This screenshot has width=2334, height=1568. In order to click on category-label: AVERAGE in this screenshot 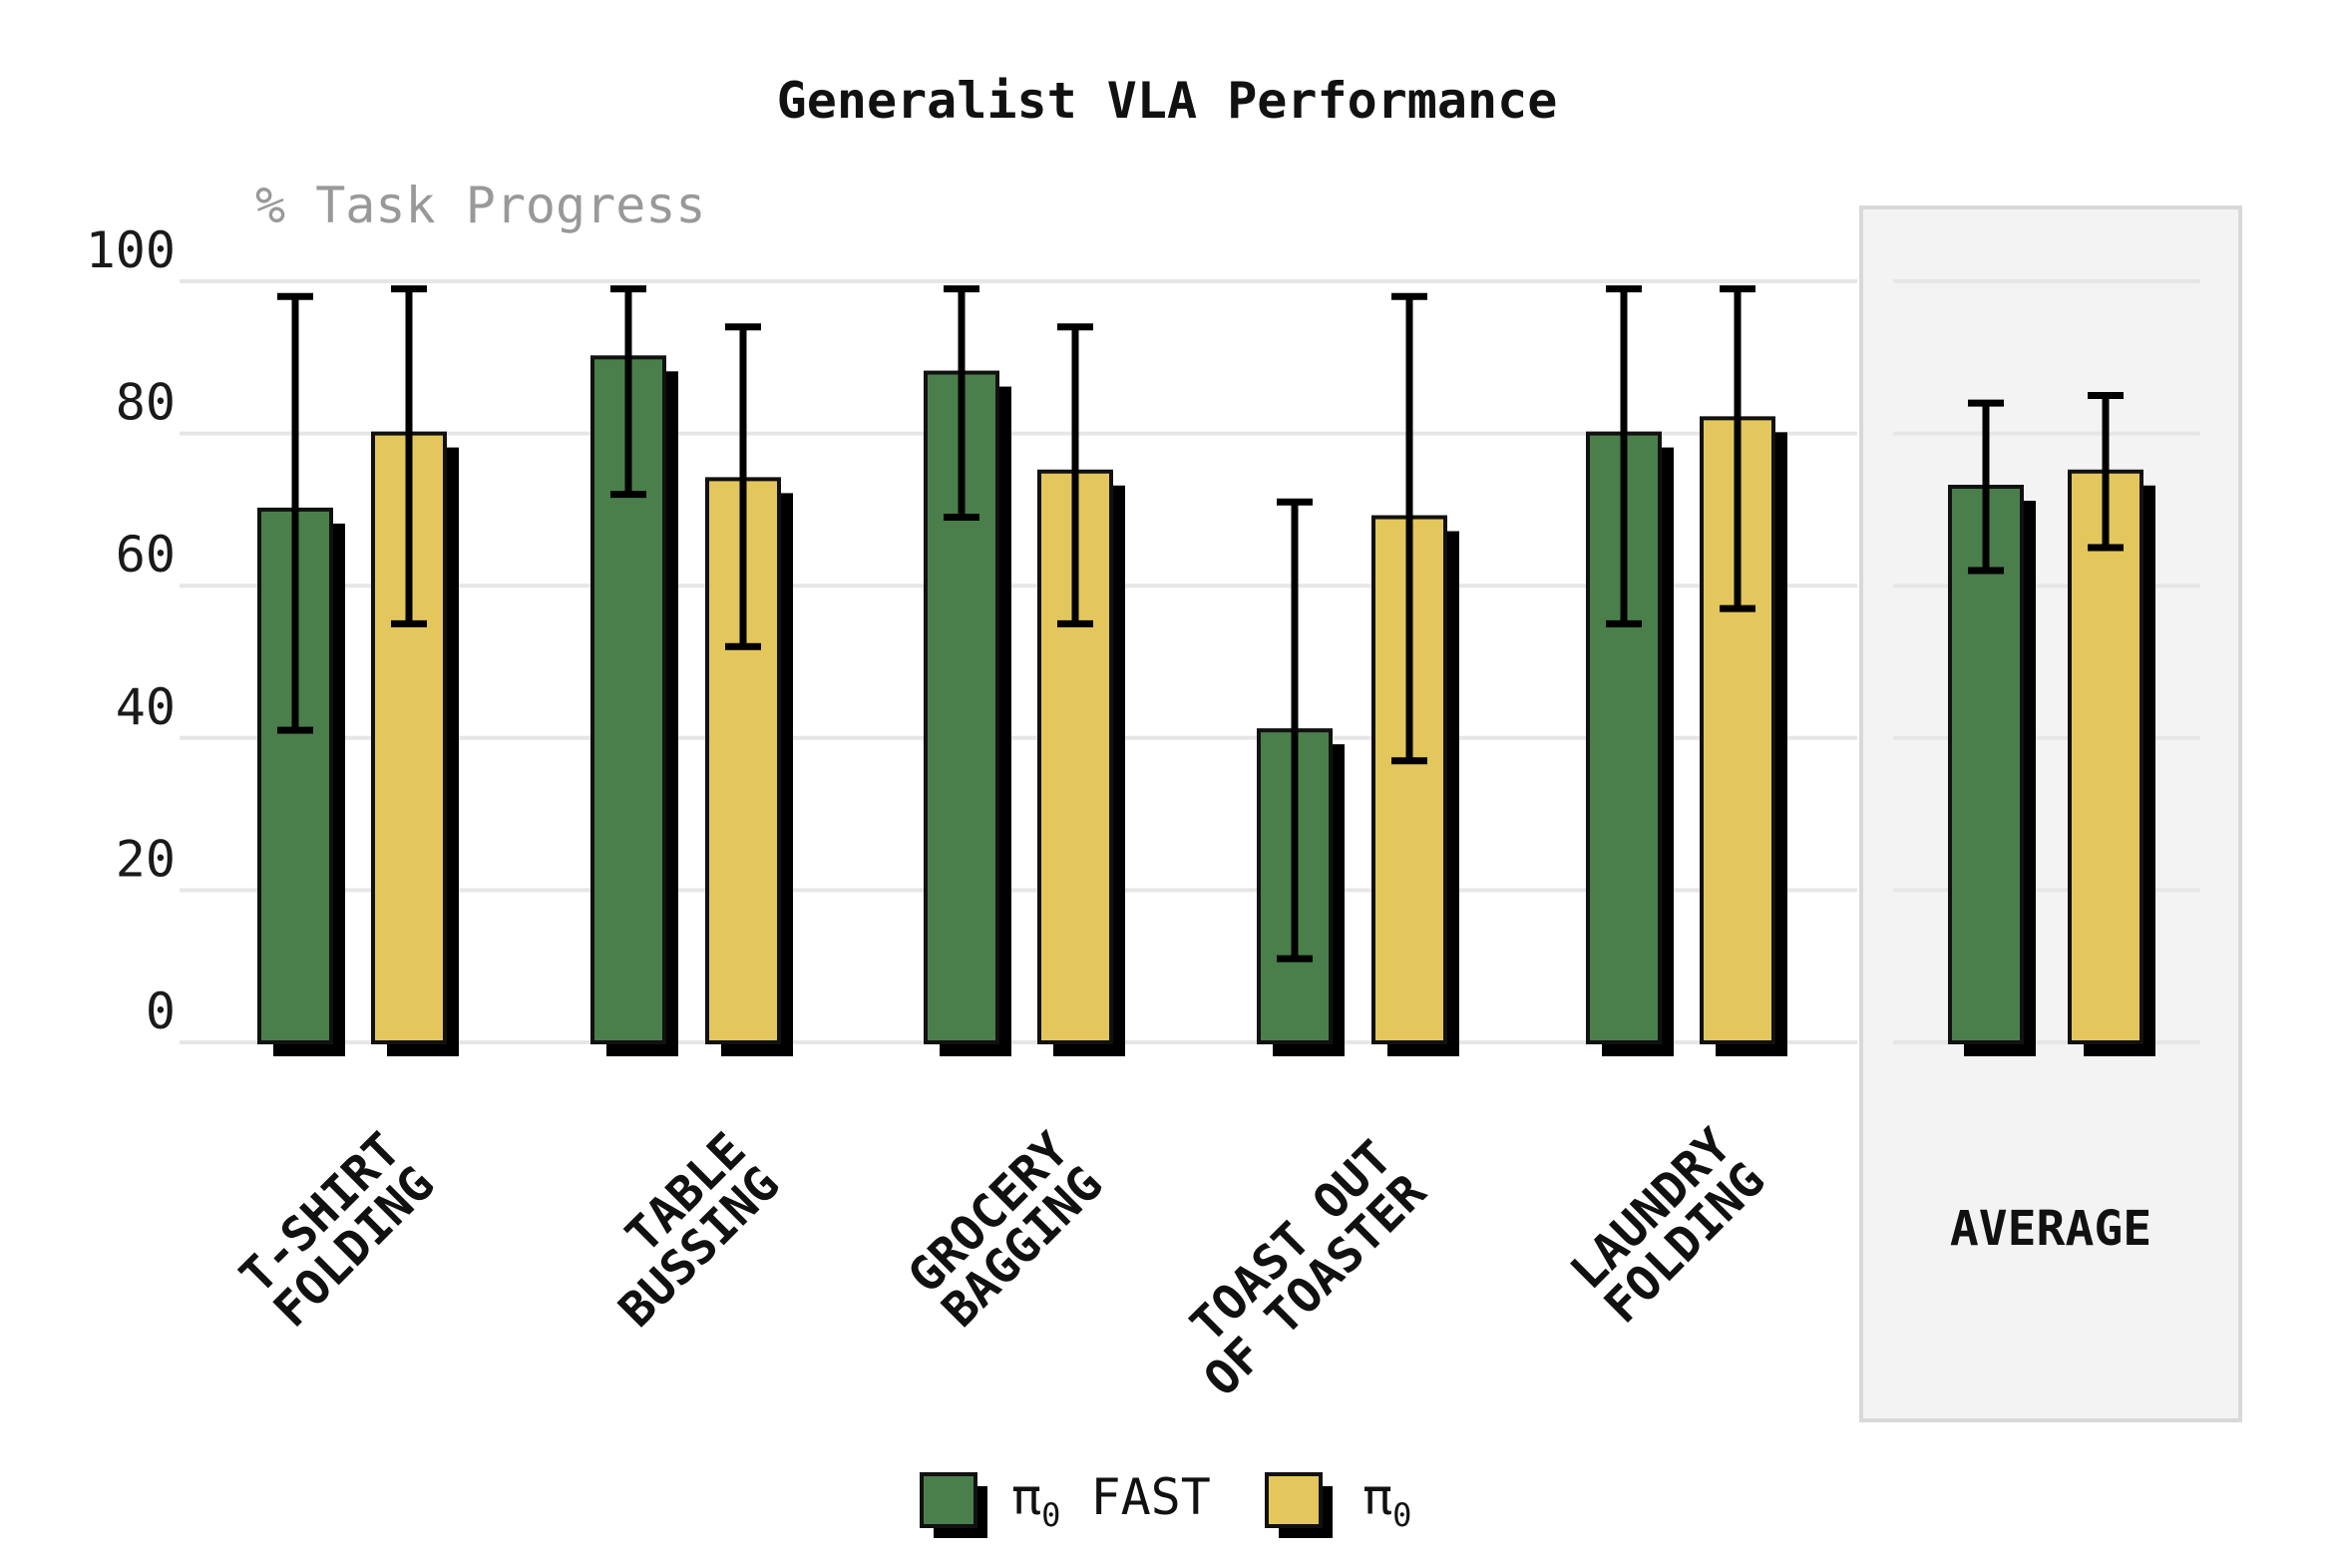, I will do `click(2050, 1229)`.